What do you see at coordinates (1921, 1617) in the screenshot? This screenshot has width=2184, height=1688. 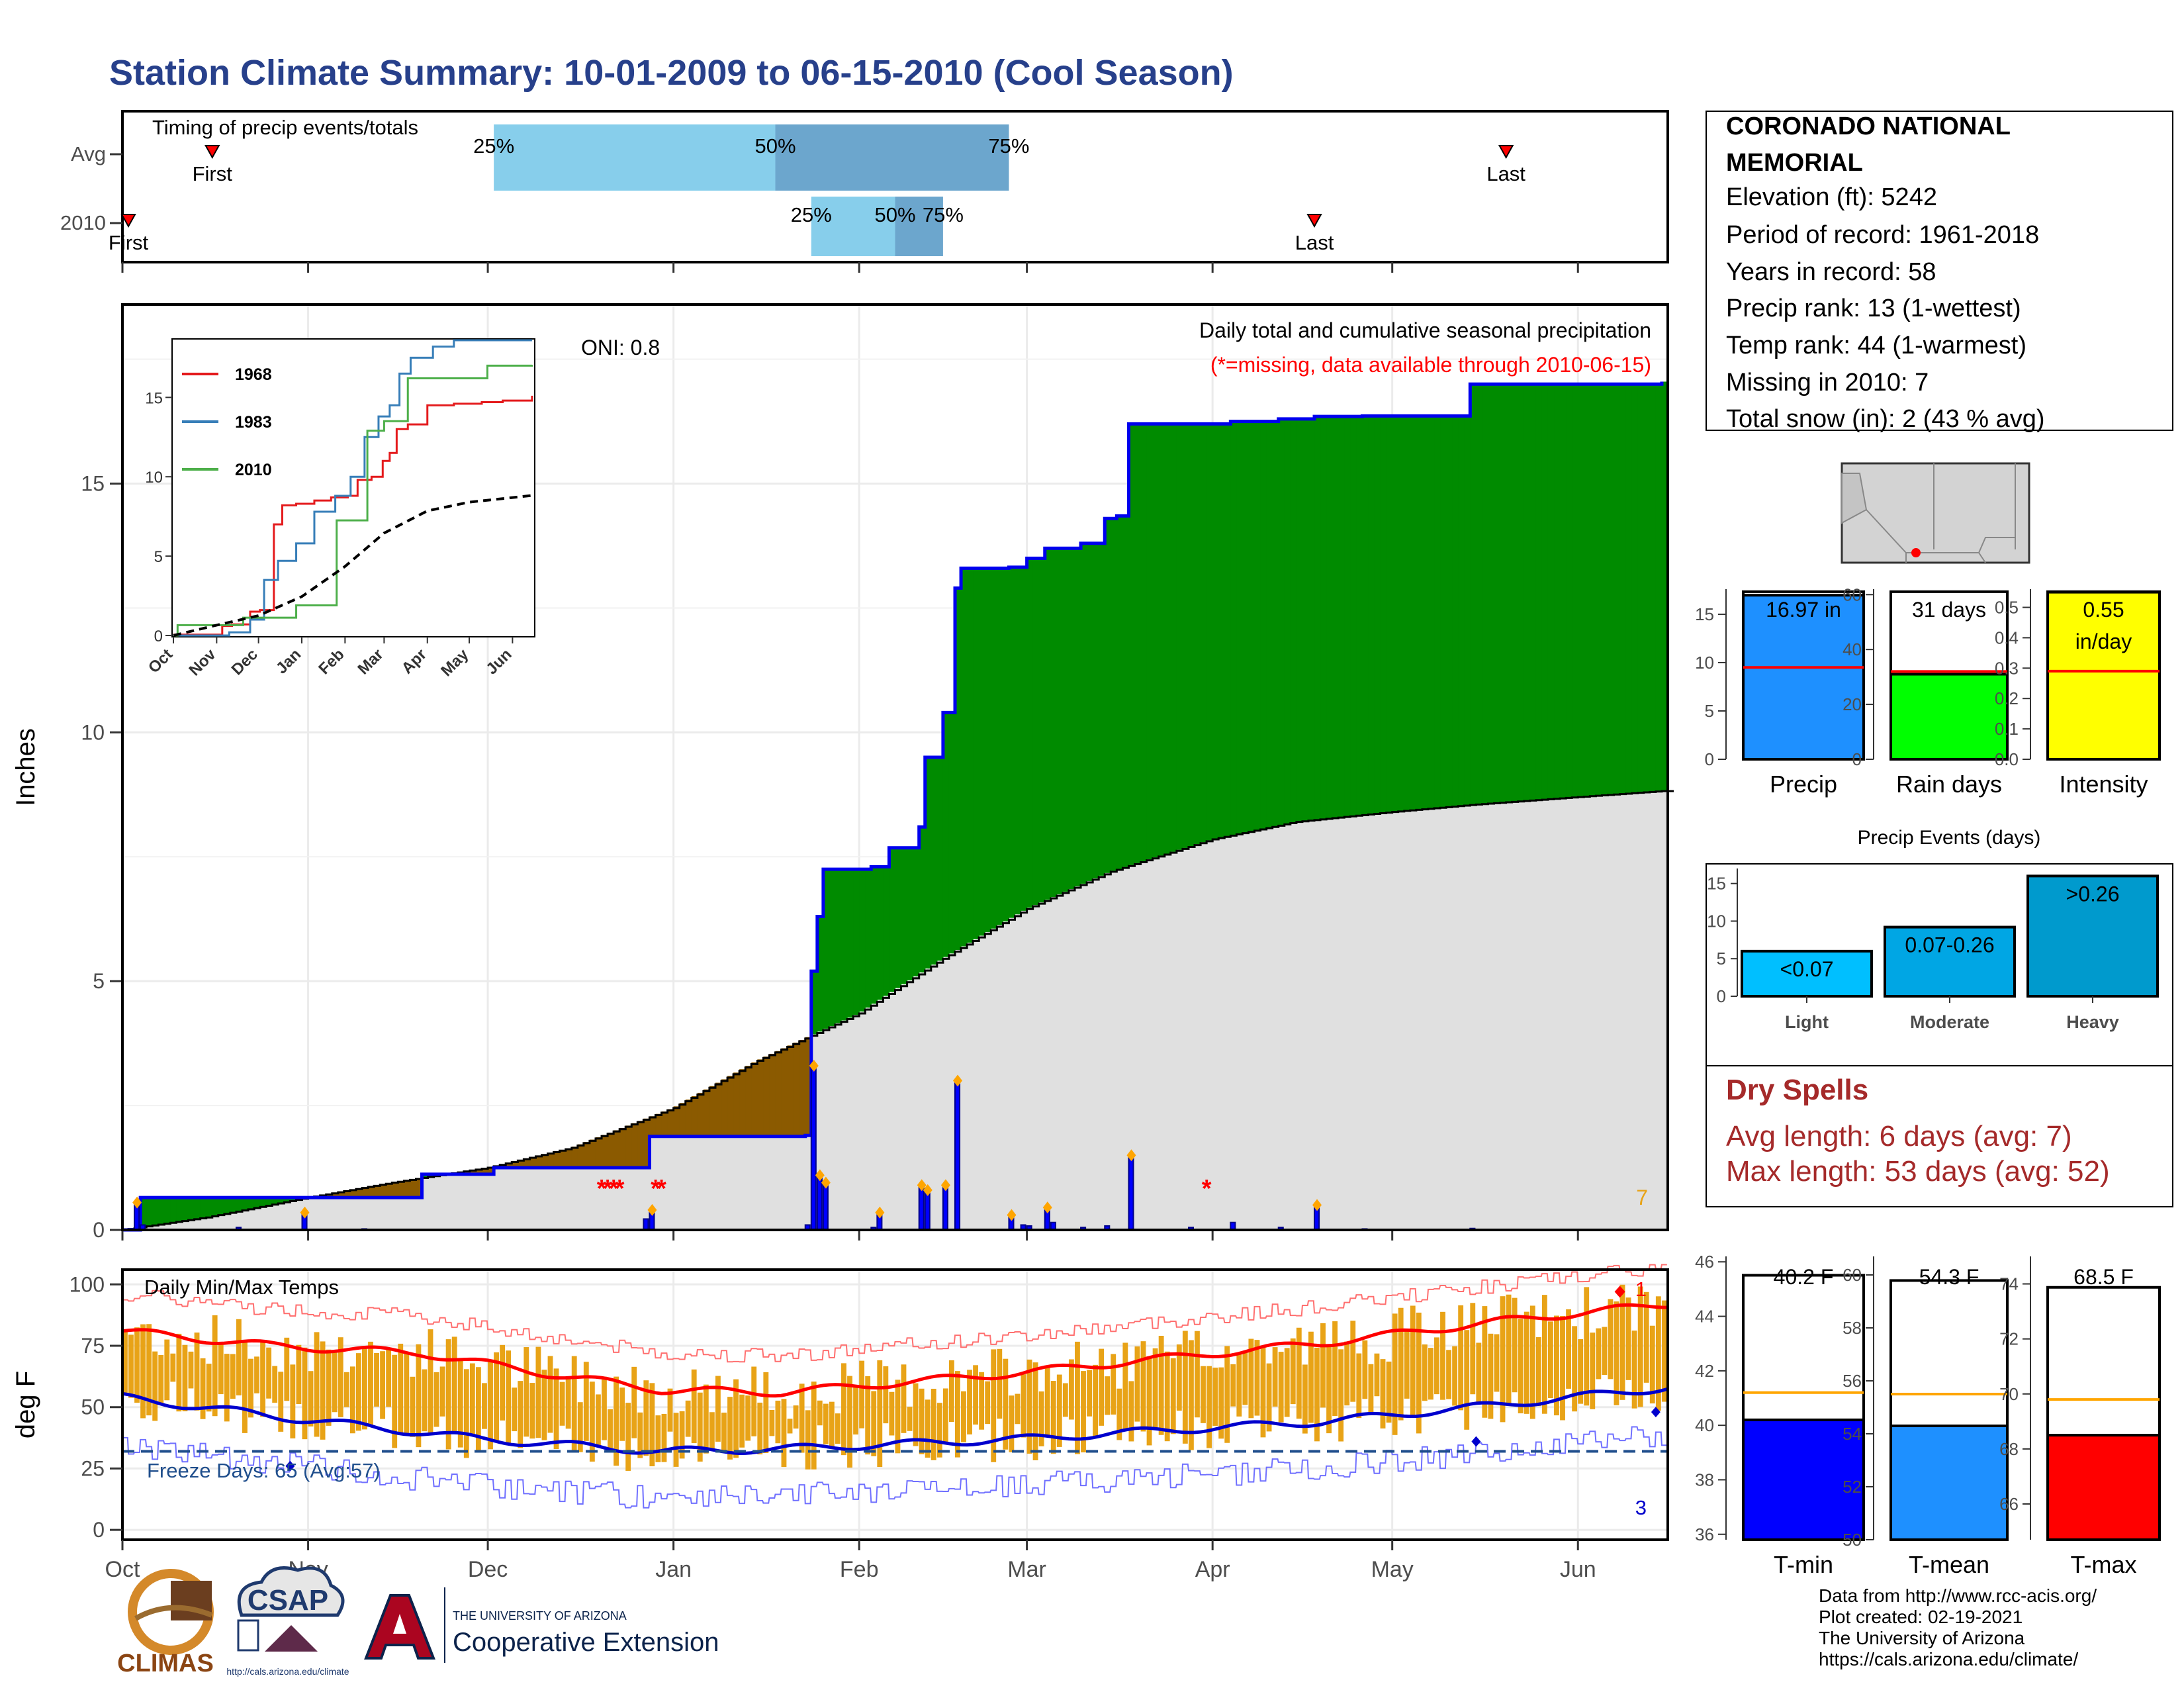 I see `footer-line2: Plot created: 02-19-2021` at bounding box center [1921, 1617].